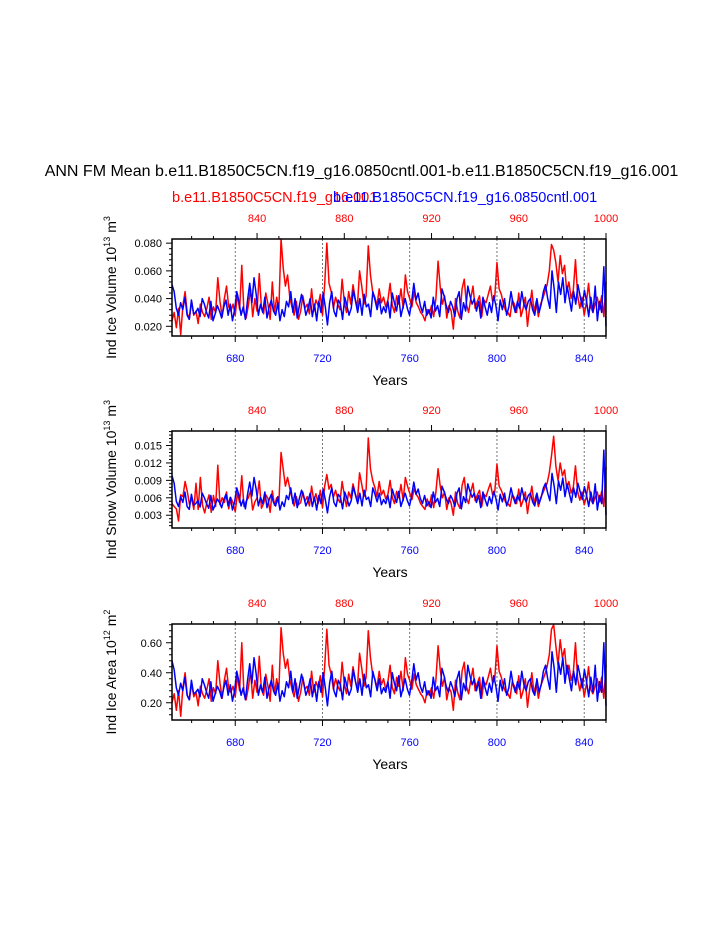  What do you see at coordinates (151, 644) in the screenshot?
I see `y-tick-label: 0.60` at bounding box center [151, 644].